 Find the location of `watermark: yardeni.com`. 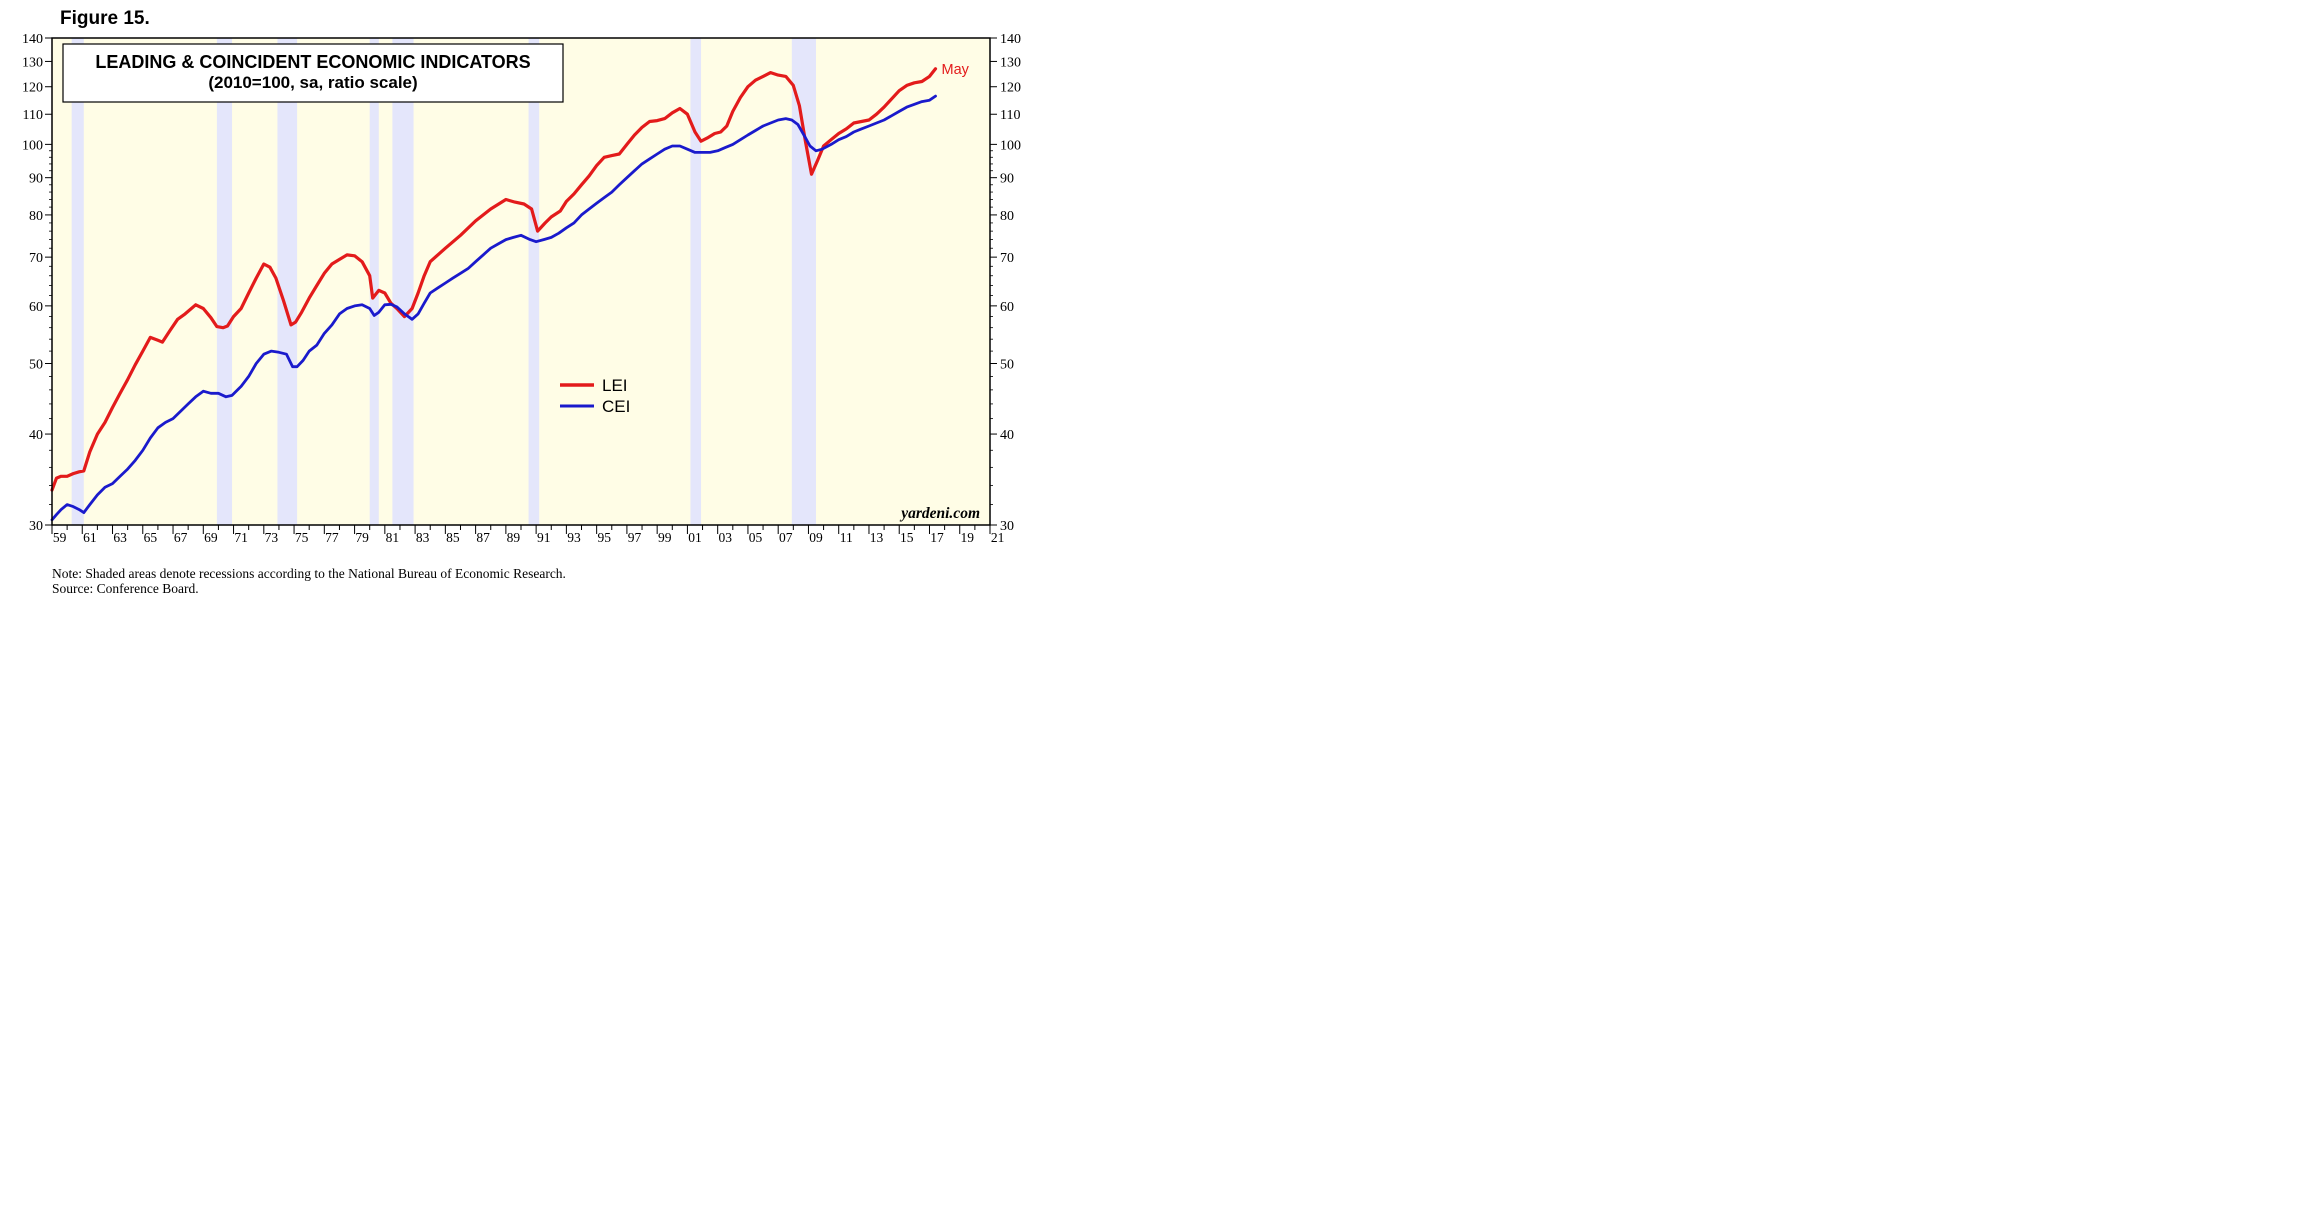

watermark: yardeni.com is located at coordinates (939, 513).